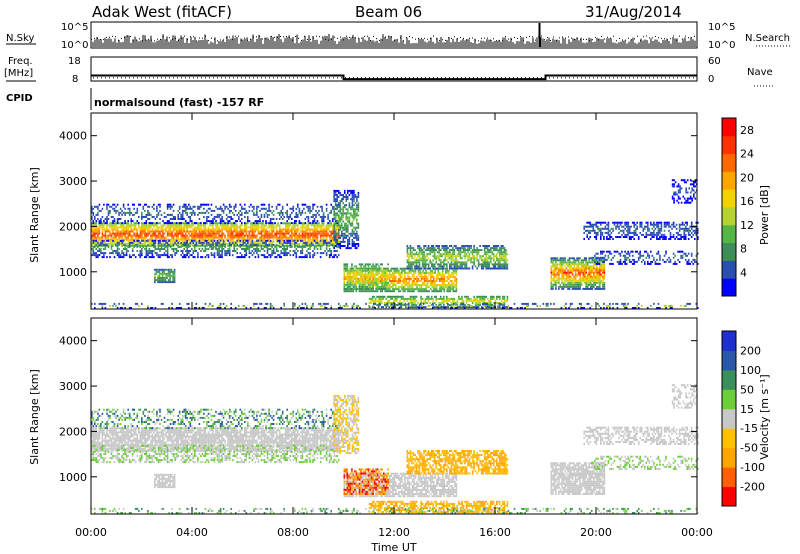  Describe the element at coordinates (20, 61) in the screenshot. I see `freq-label: Freq.` at that location.